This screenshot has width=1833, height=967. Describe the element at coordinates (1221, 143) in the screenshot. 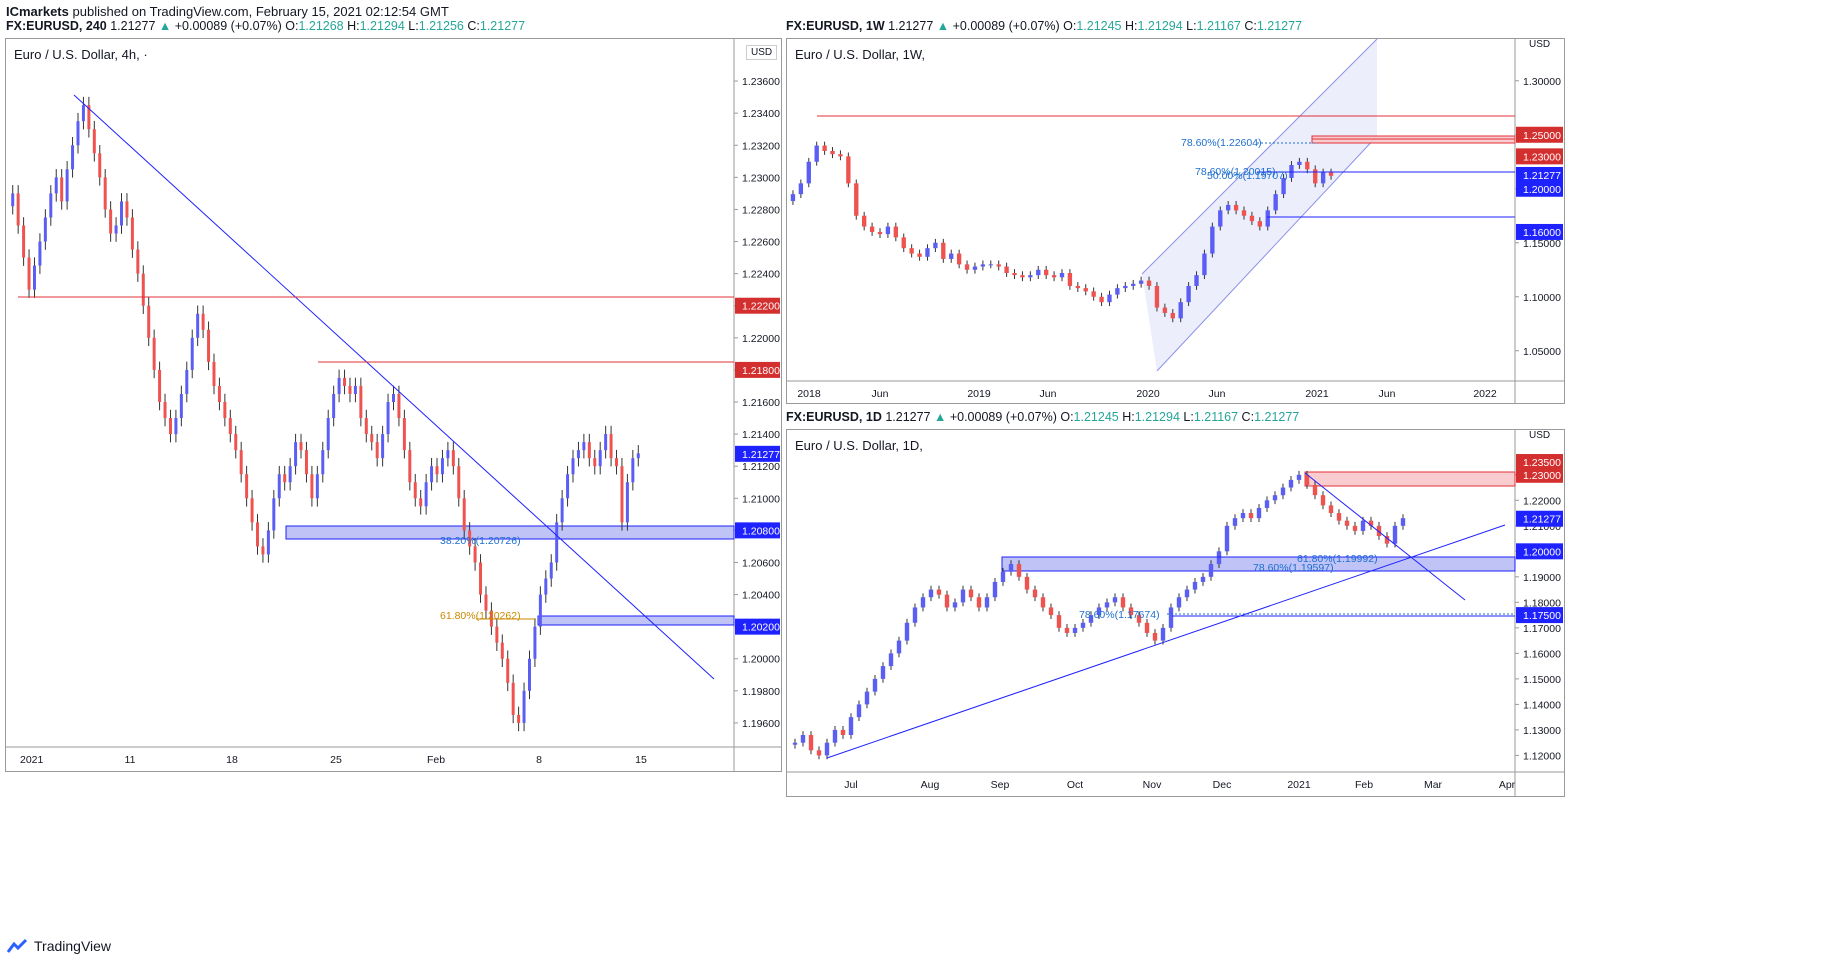

I see `fib-annotation: 78.60%(1.22604)` at that location.